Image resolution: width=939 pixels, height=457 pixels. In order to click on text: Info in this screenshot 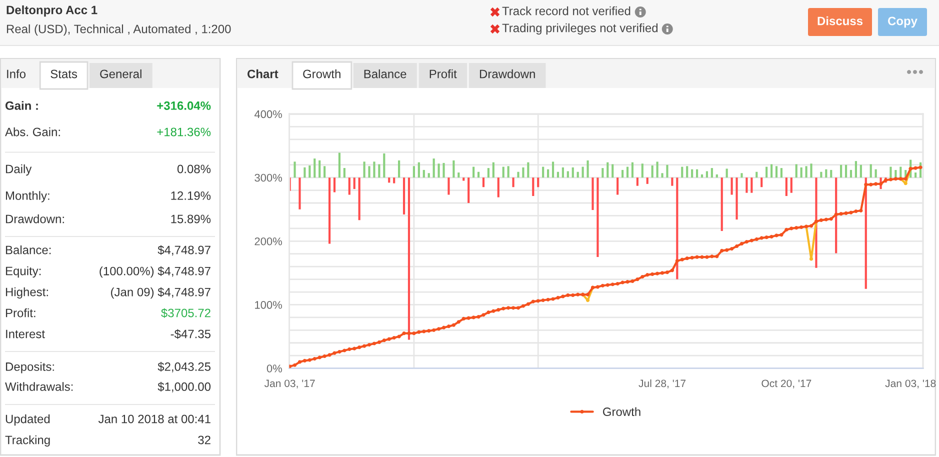, I will do `click(16, 73)`.